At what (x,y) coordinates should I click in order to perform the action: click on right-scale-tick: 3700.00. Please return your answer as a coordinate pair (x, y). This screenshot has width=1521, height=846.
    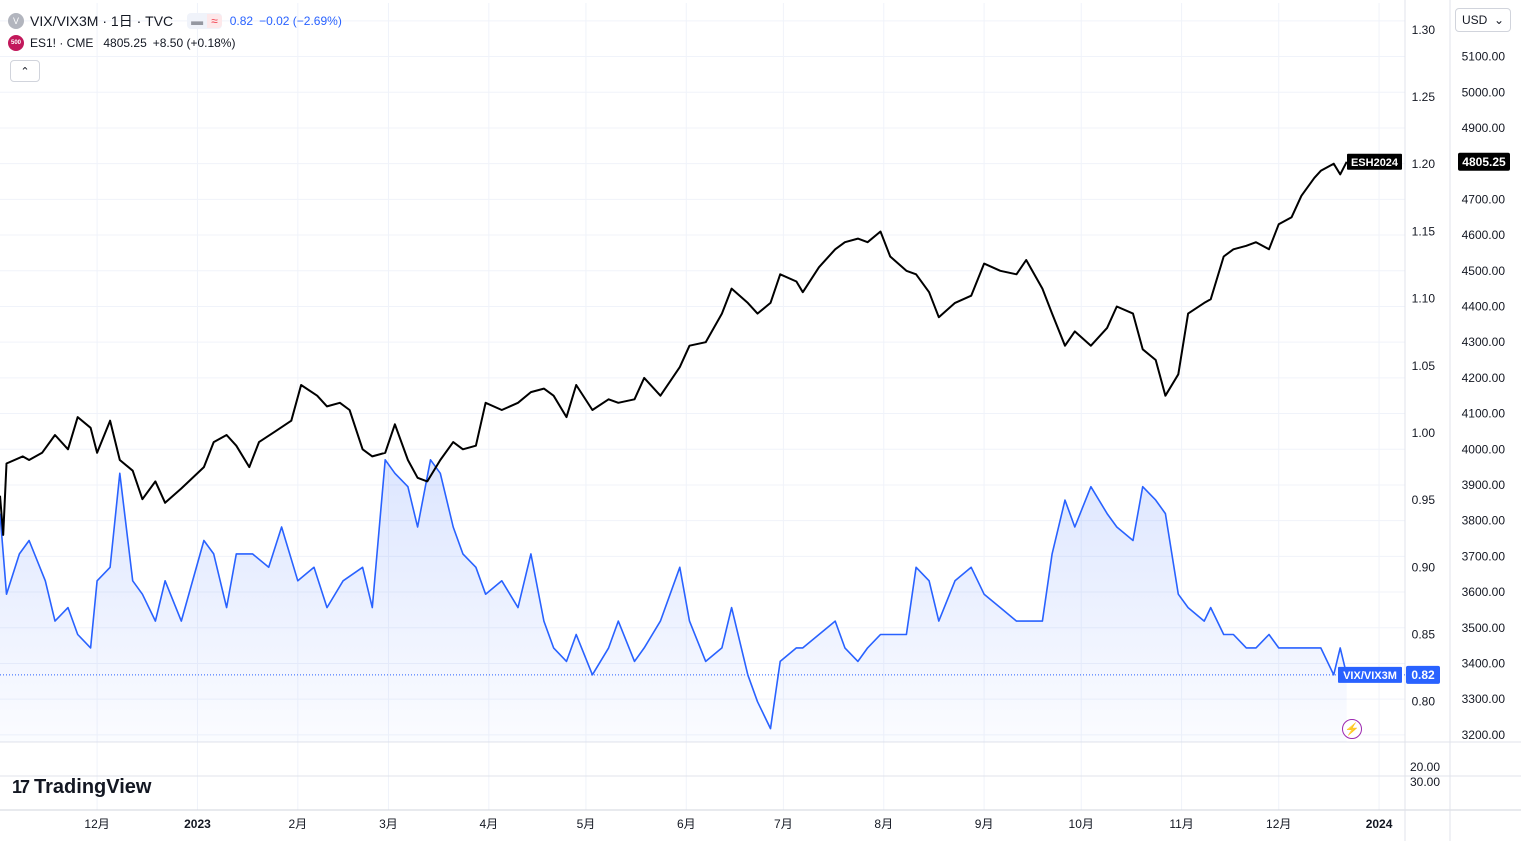
    Looking at the image, I should click on (1484, 556).